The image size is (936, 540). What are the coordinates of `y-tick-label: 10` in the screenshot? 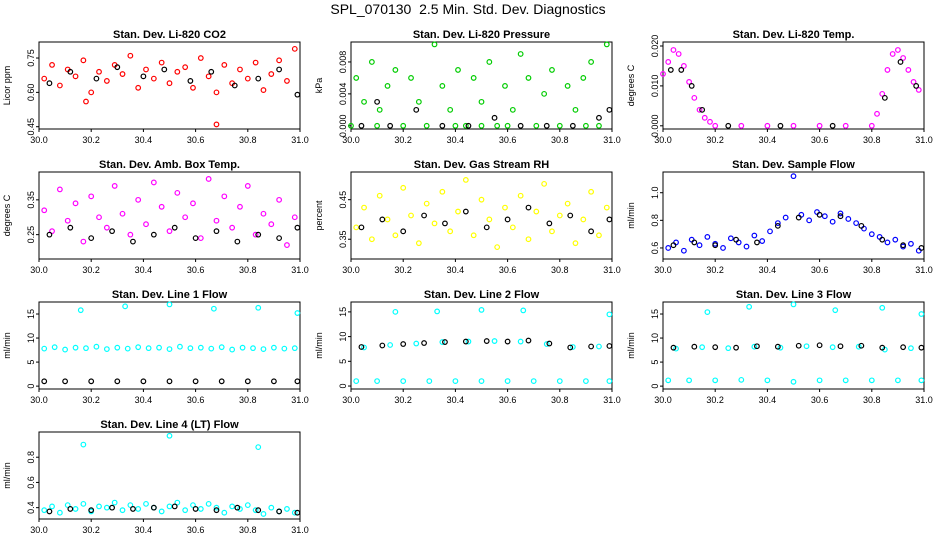 It's located at (655, 338).